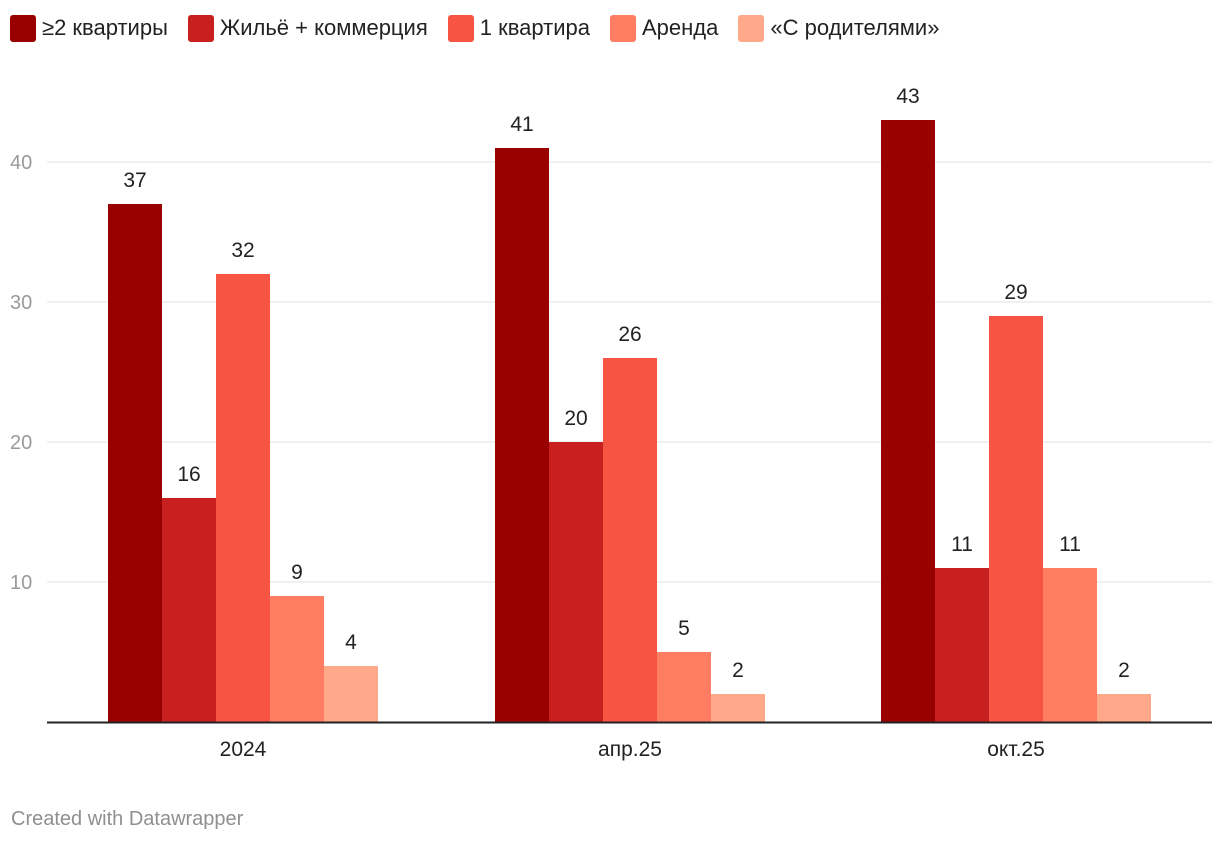 The image size is (1220, 844). What do you see at coordinates (323, 27) in the screenshot?
I see `legend-label: Жильё + коммерция` at bounding box center [323, 27].